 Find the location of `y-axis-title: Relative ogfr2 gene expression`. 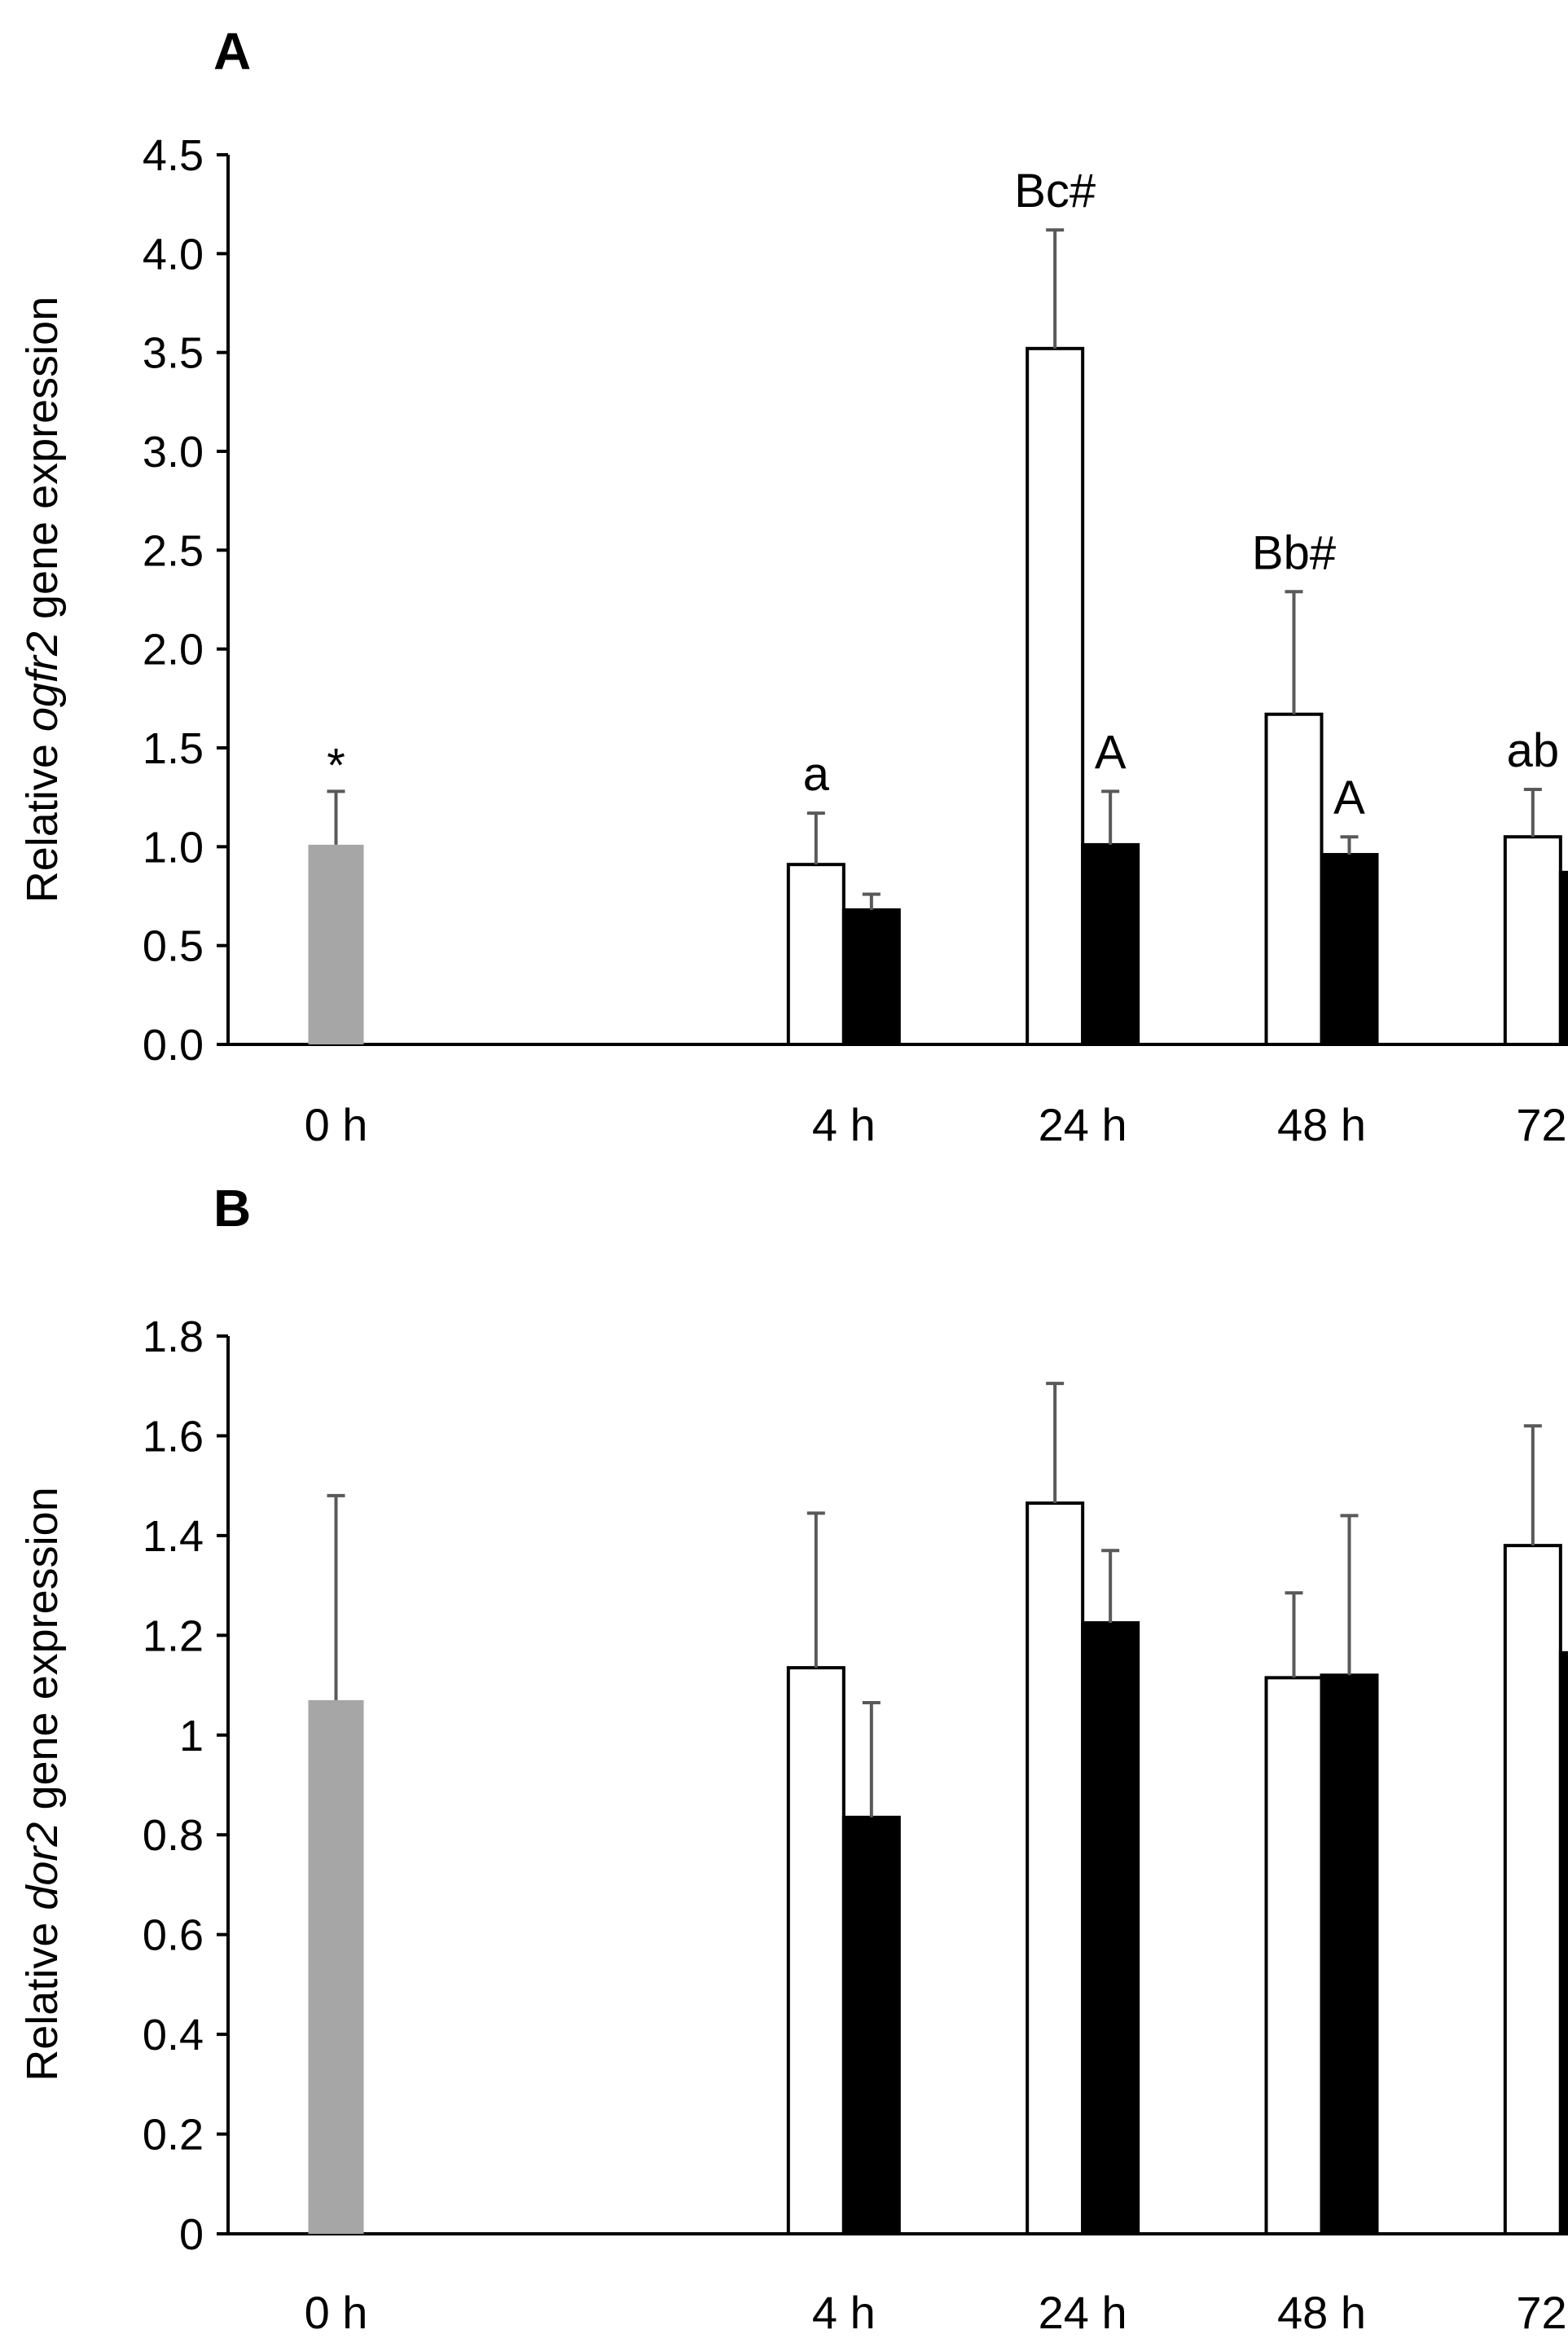

y-axis-title: Relative ogfr2 gene expression is located at coordinates (42, 600).